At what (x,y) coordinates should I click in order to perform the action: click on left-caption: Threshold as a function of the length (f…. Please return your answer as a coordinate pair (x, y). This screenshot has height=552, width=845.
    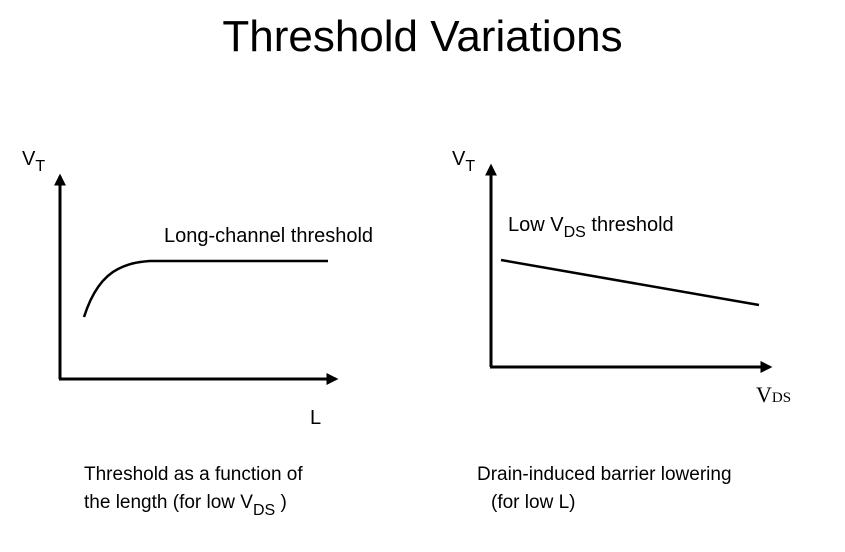
    Looking at the image, I should click on (193, 493).